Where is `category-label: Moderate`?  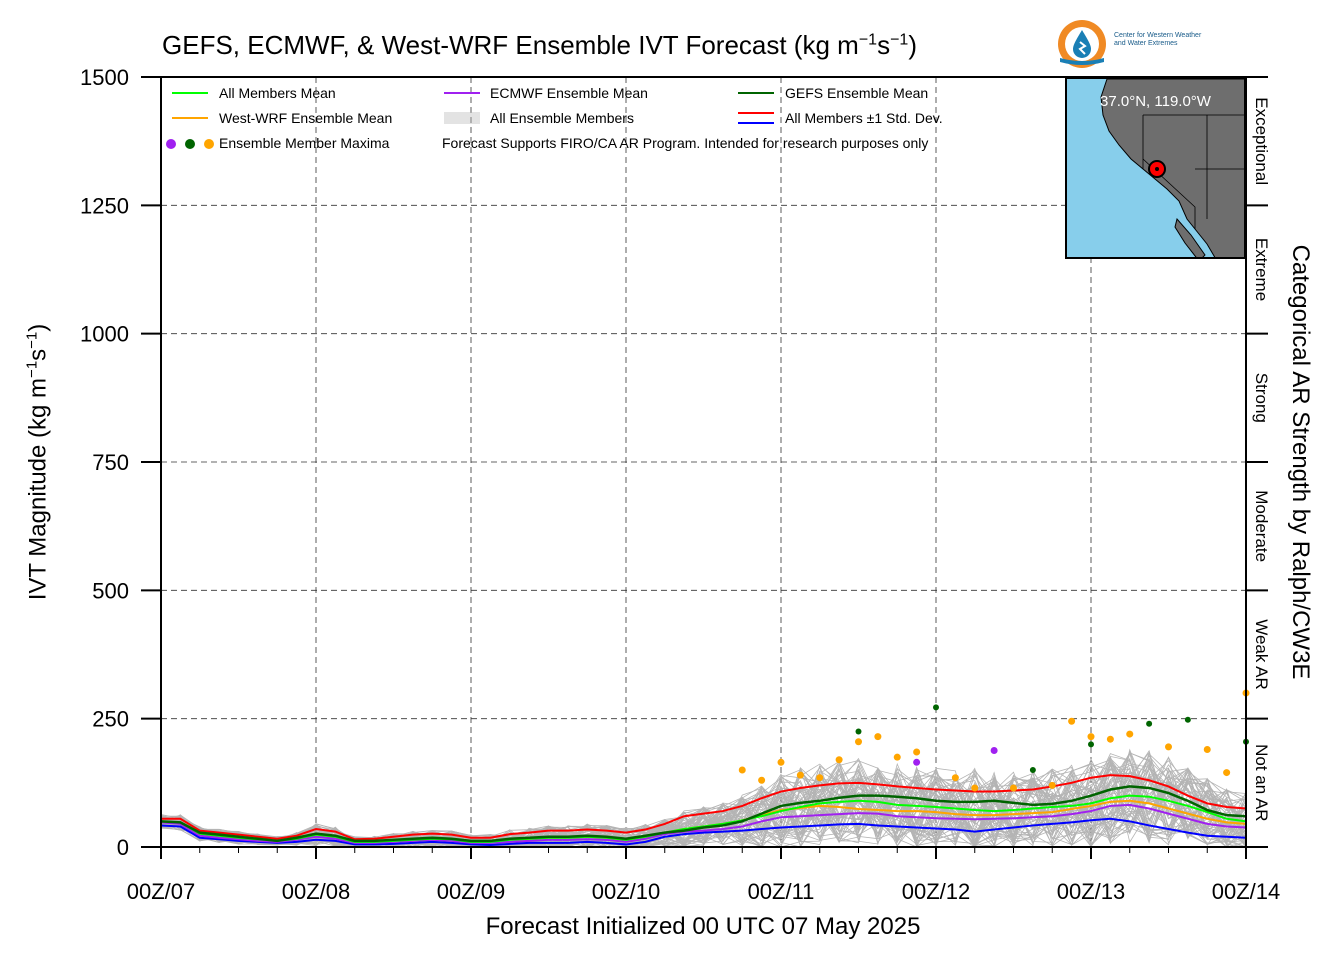 category-label: Moderate is located at coordinates (1261, 526).